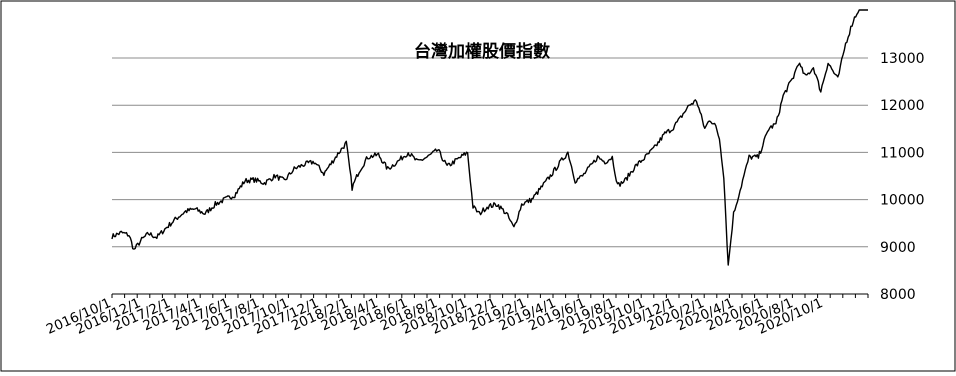  Describe the element at coordinates (898, 295) in the screenshot. I see `y-tick-label: 8000` at that location.